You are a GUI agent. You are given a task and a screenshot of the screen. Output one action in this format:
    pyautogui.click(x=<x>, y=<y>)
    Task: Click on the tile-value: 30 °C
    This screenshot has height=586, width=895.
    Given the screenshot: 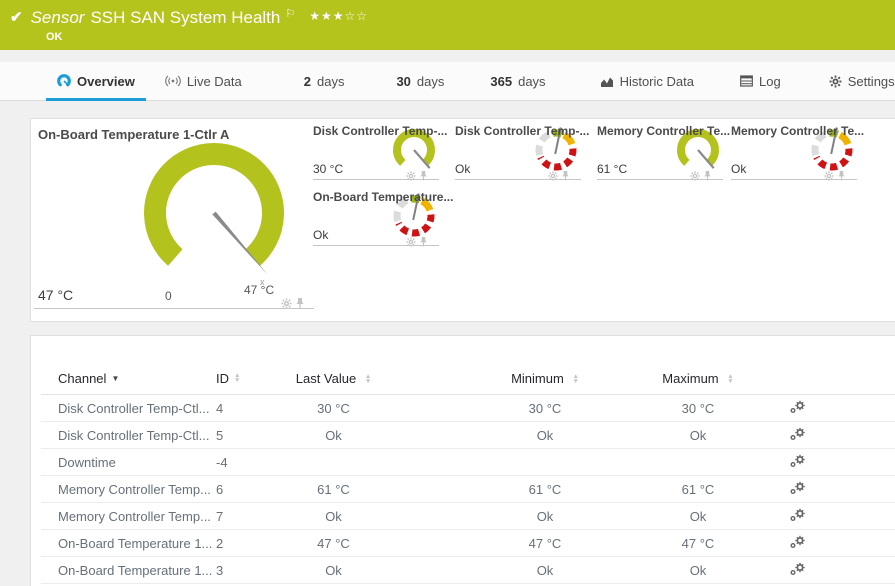 What is the action you would take?
    pyautogui.click(x=328, y=169)
    